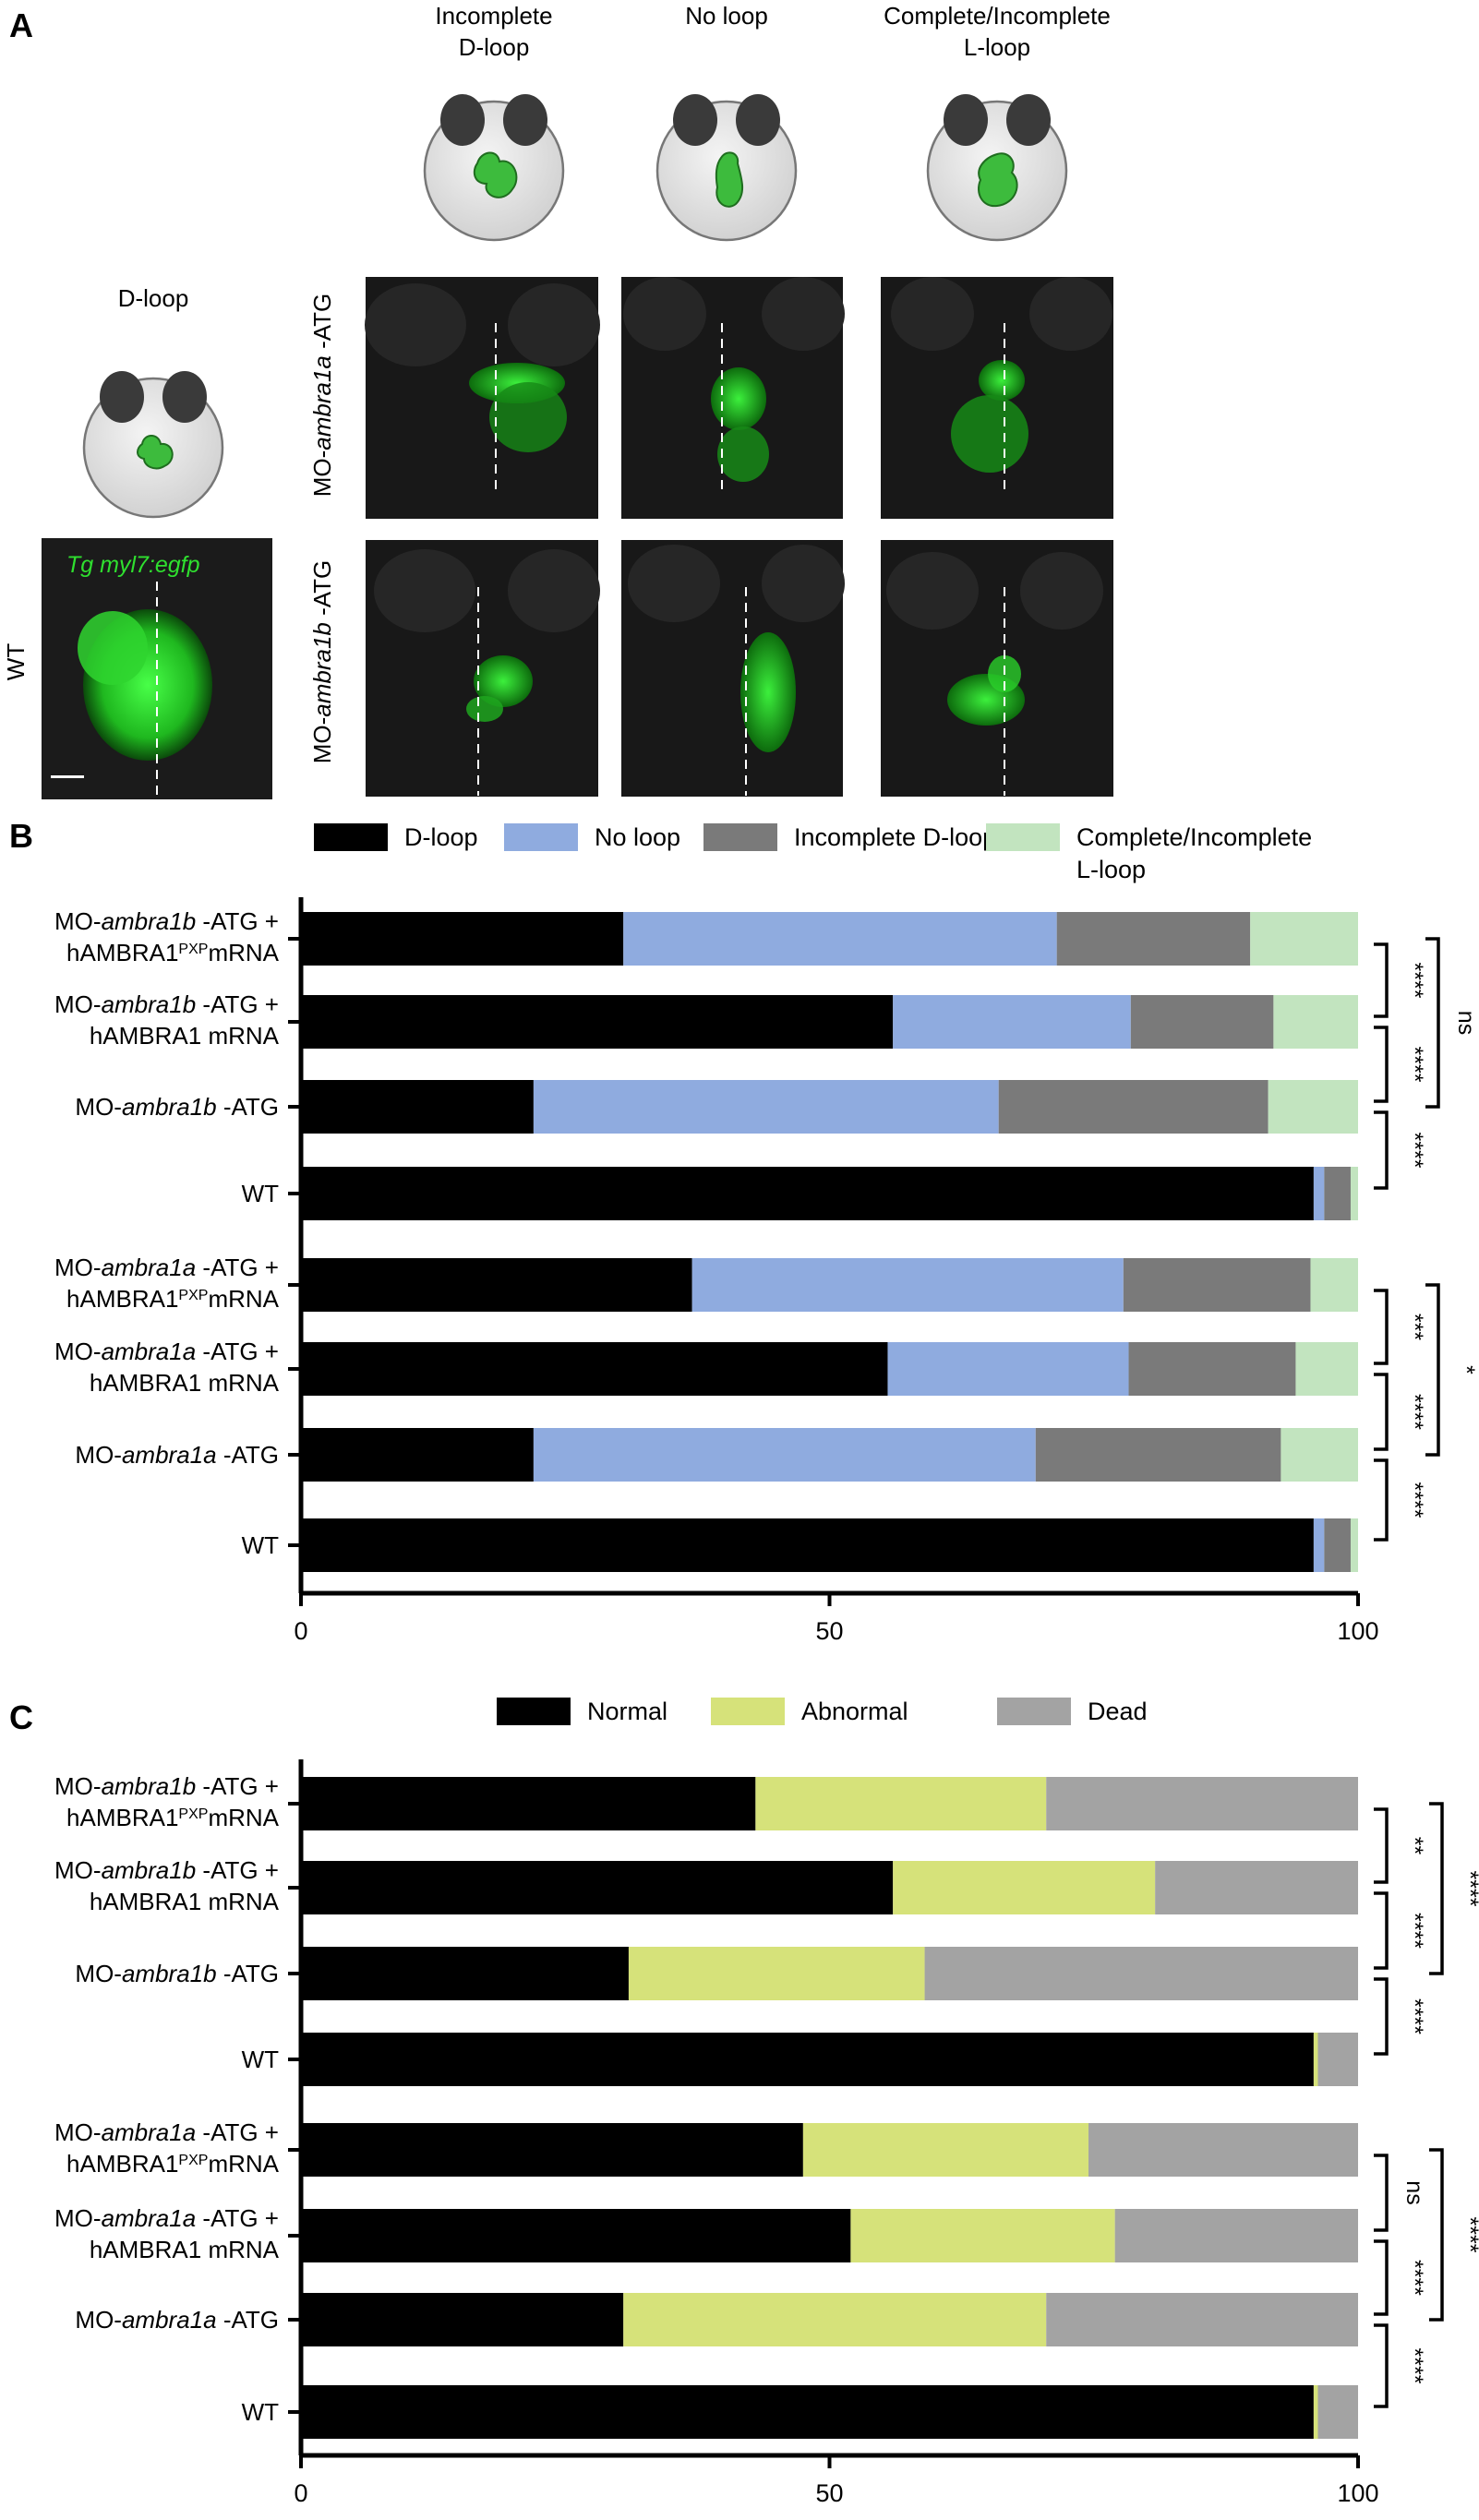 The width and height of the screenshot is (1479, 2520). Describe the element at coordinates (637, 837) in the screenshot. I see `legend-label-1: No loop` at that location.